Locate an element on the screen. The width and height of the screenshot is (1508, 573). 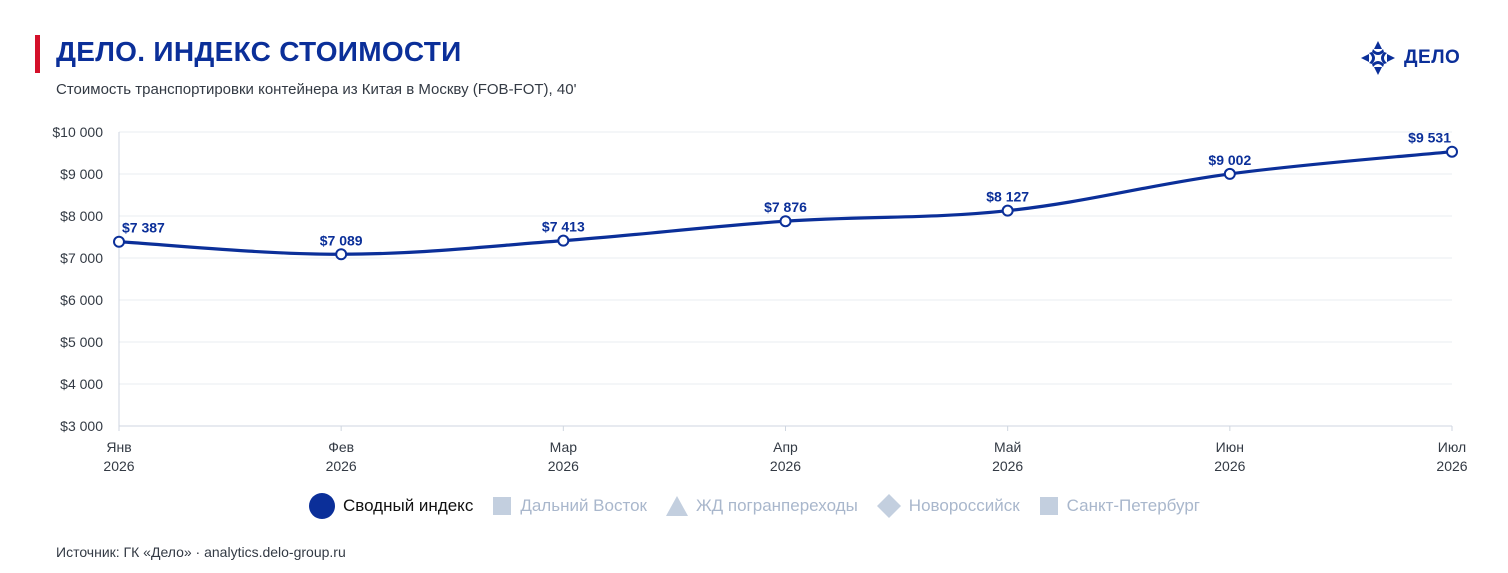
legend-label: Санкт-Петербург is located at coordinates (1133, 505).